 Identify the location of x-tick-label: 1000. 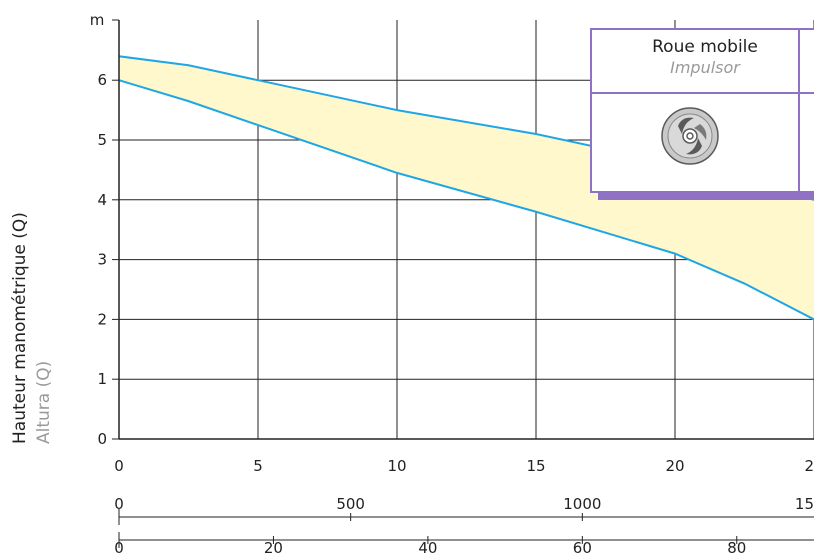
(582, 504).